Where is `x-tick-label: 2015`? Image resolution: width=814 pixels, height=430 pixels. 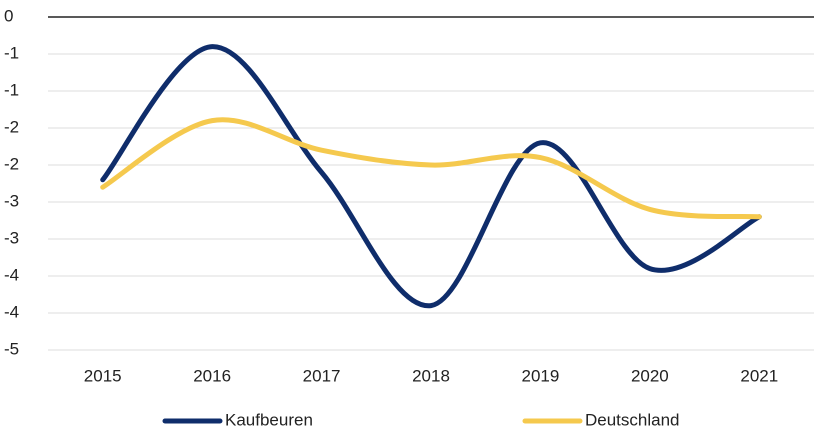 x-tick-label: 2015 is located at coordinates (103, 375).